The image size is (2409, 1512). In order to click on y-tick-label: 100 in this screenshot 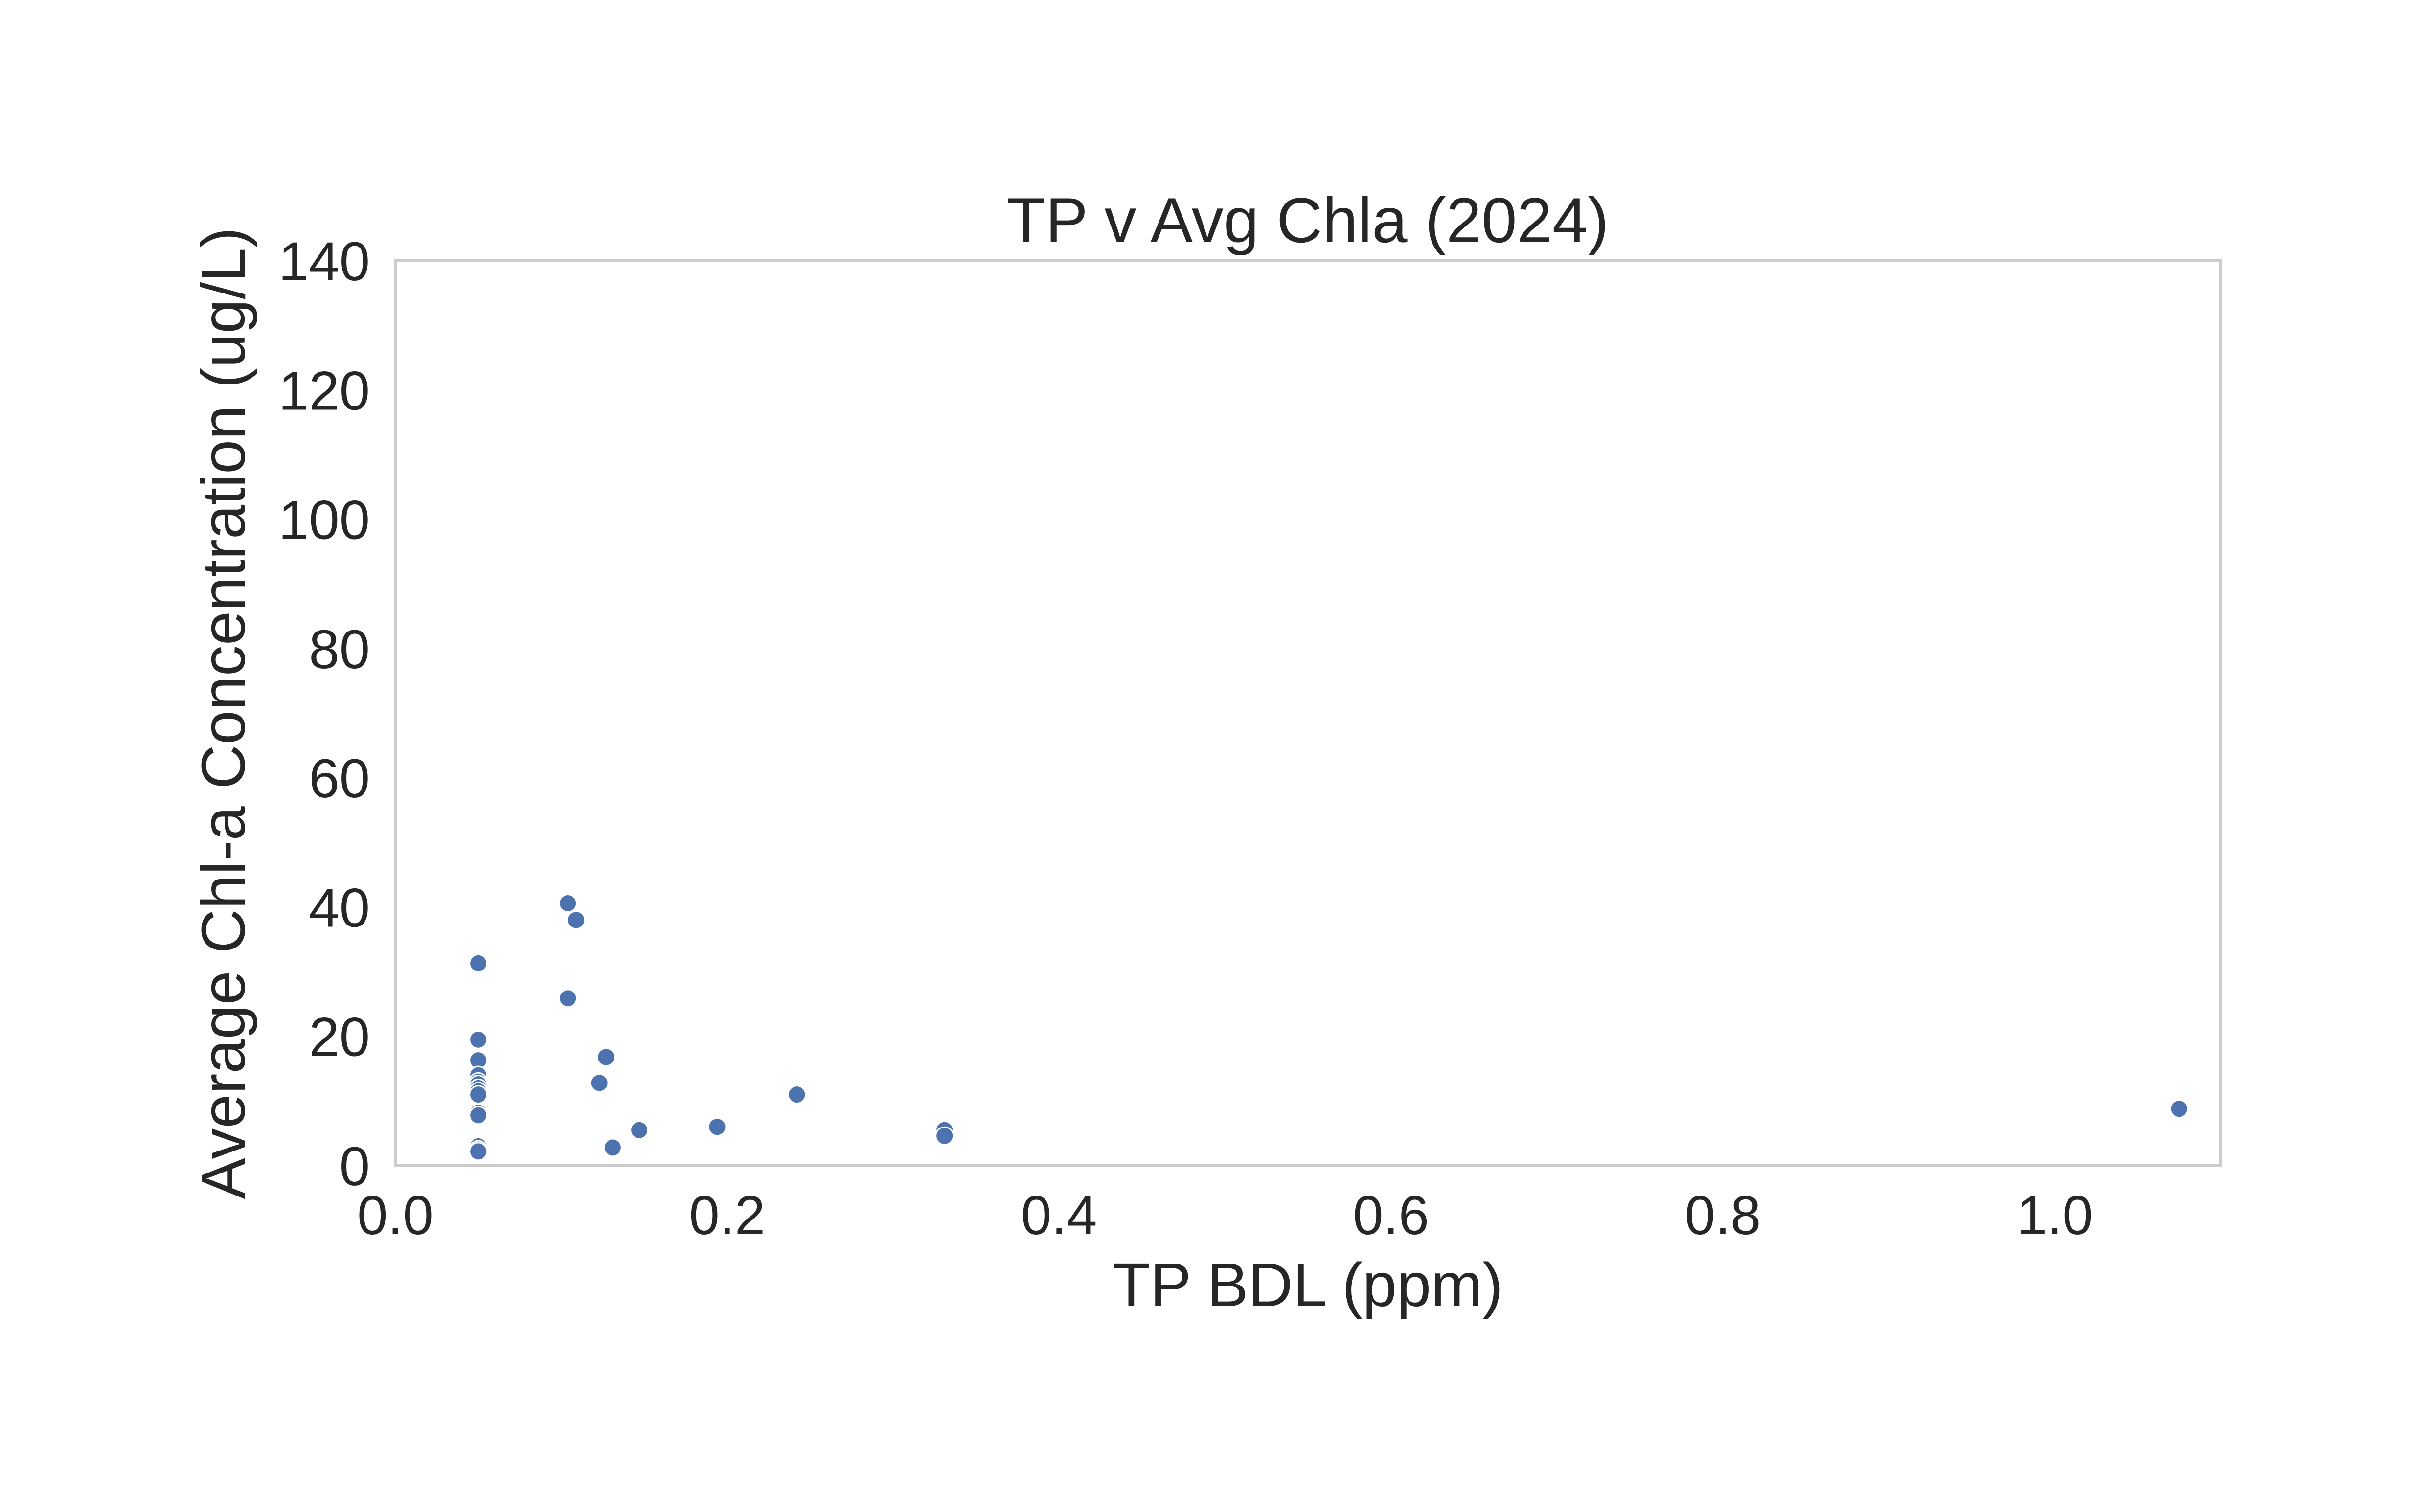, I will do `click(324, 520)`.